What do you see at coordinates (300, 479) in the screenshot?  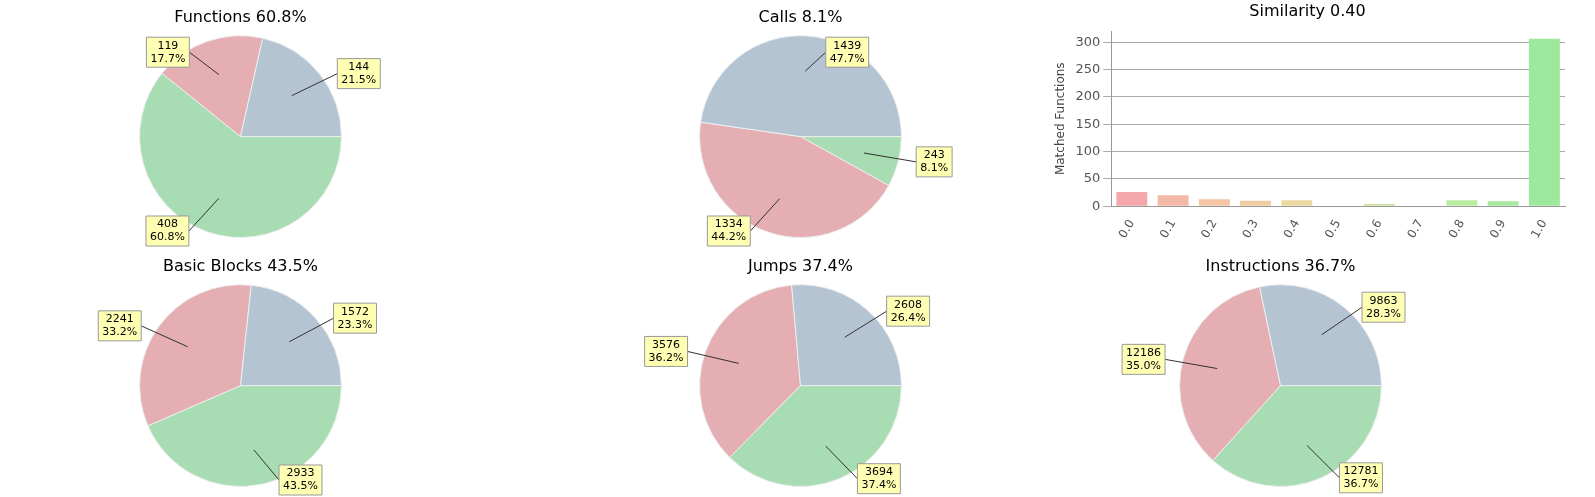 I see `data-label: 2933 43.5%` at bounding box center [300, 479].